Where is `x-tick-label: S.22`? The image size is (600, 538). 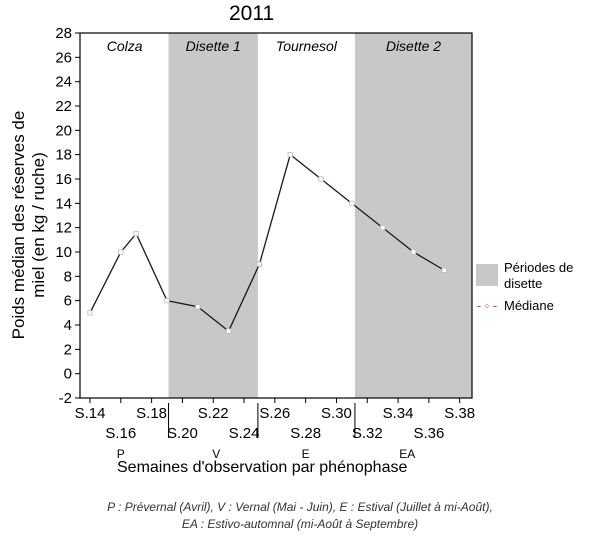
x-tick-label: S.22 is located at coordinates (213, 413).